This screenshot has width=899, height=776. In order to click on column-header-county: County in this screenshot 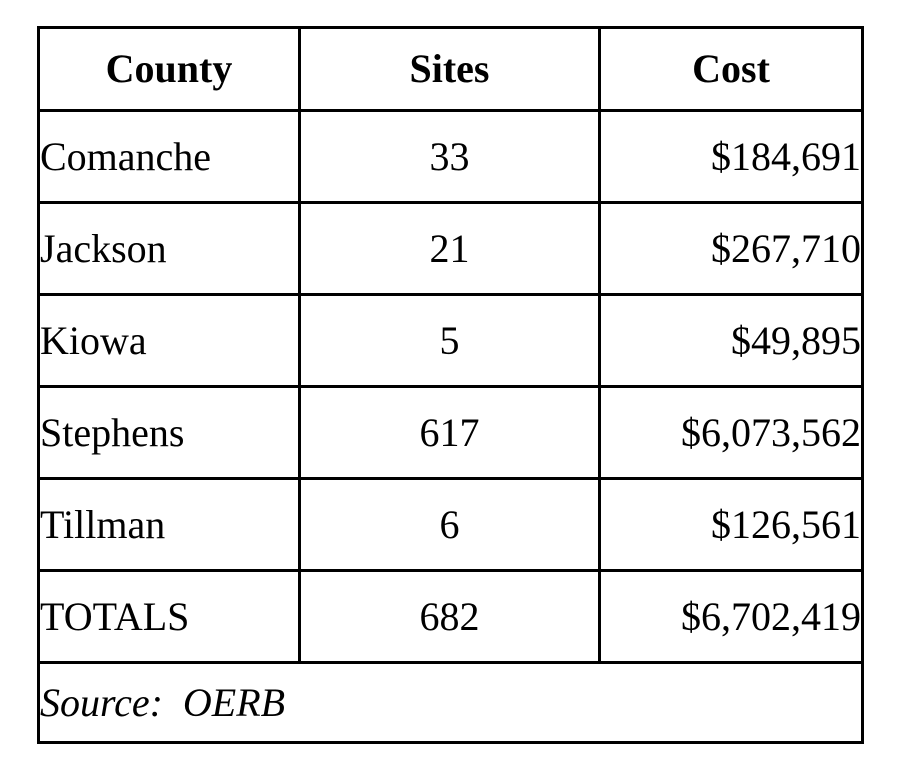, I will do `click(169, 69)`.